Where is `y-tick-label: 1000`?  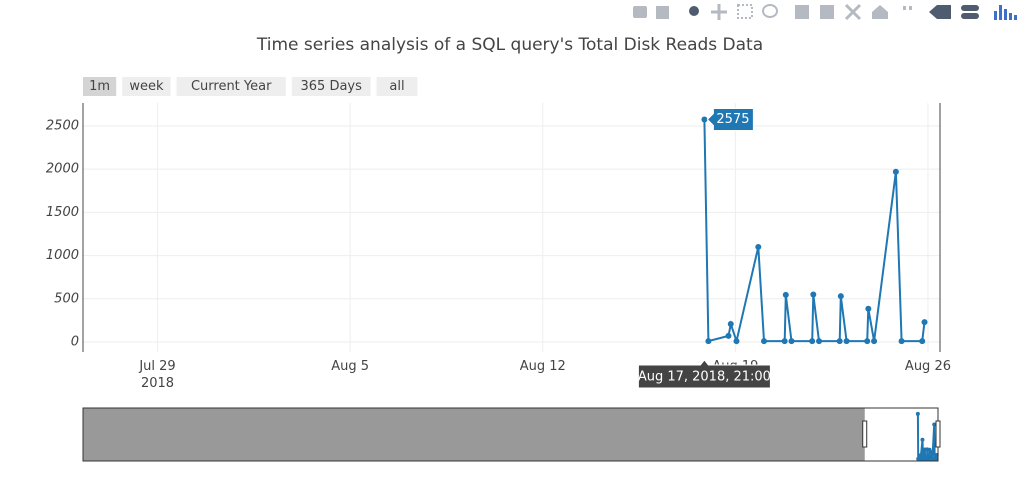 y-tick-label: 1000 is located at coordinates (62, 255).